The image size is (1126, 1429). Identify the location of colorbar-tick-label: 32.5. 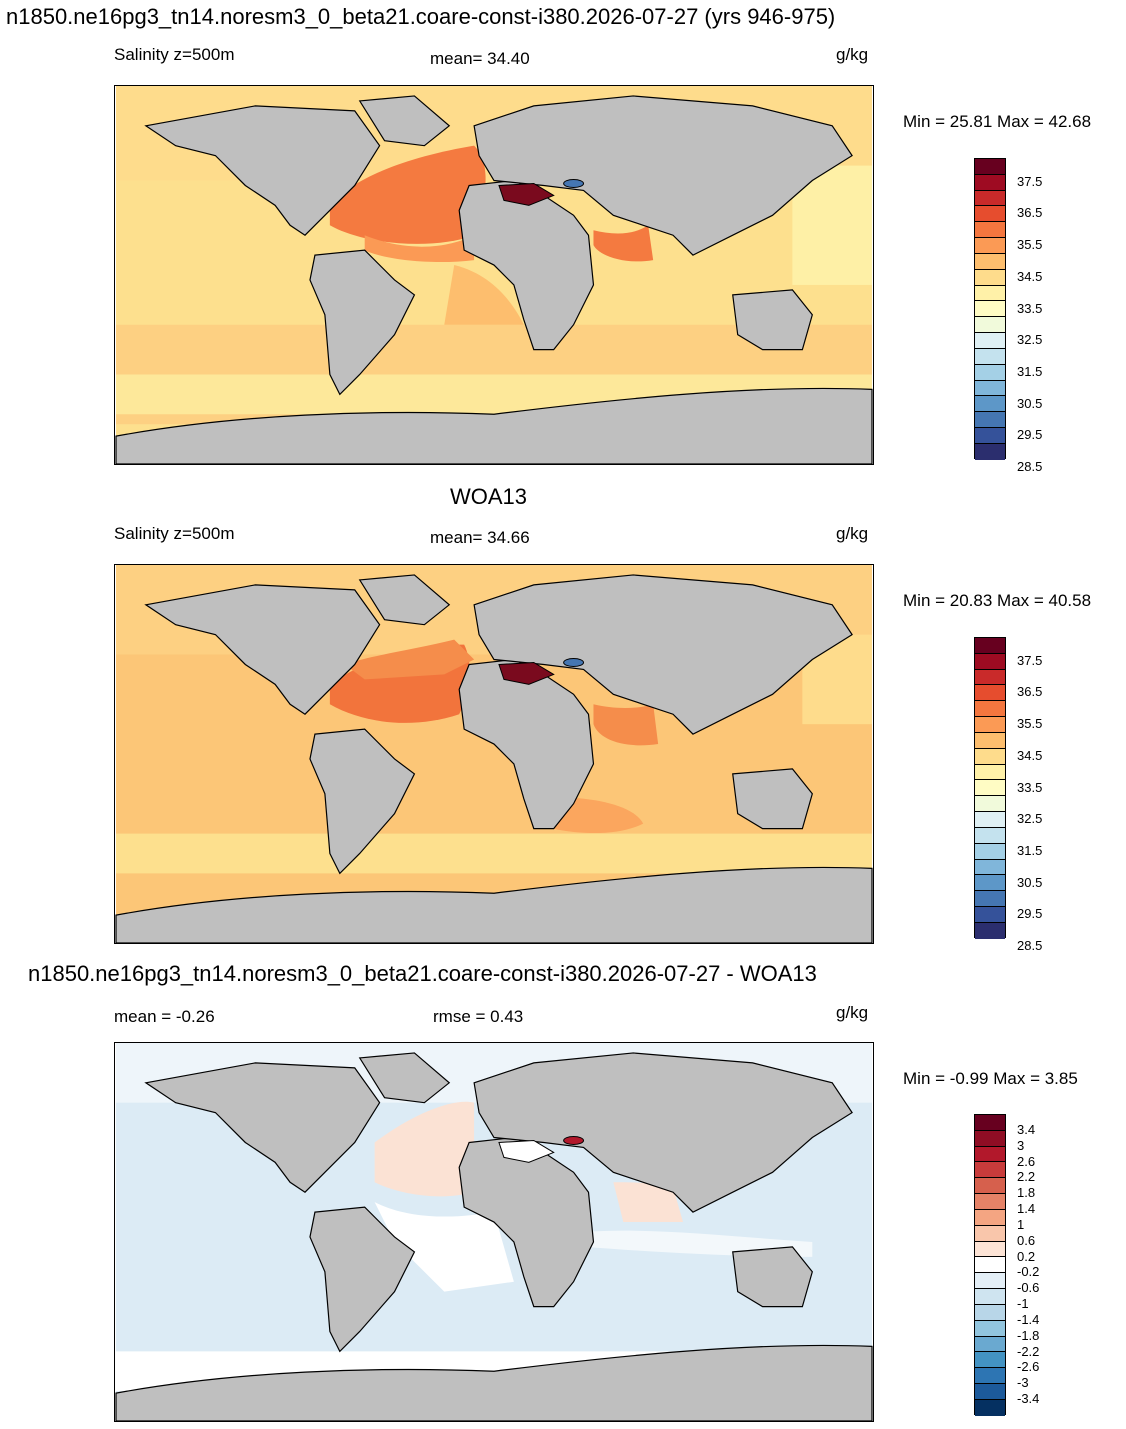
(1030, 340).